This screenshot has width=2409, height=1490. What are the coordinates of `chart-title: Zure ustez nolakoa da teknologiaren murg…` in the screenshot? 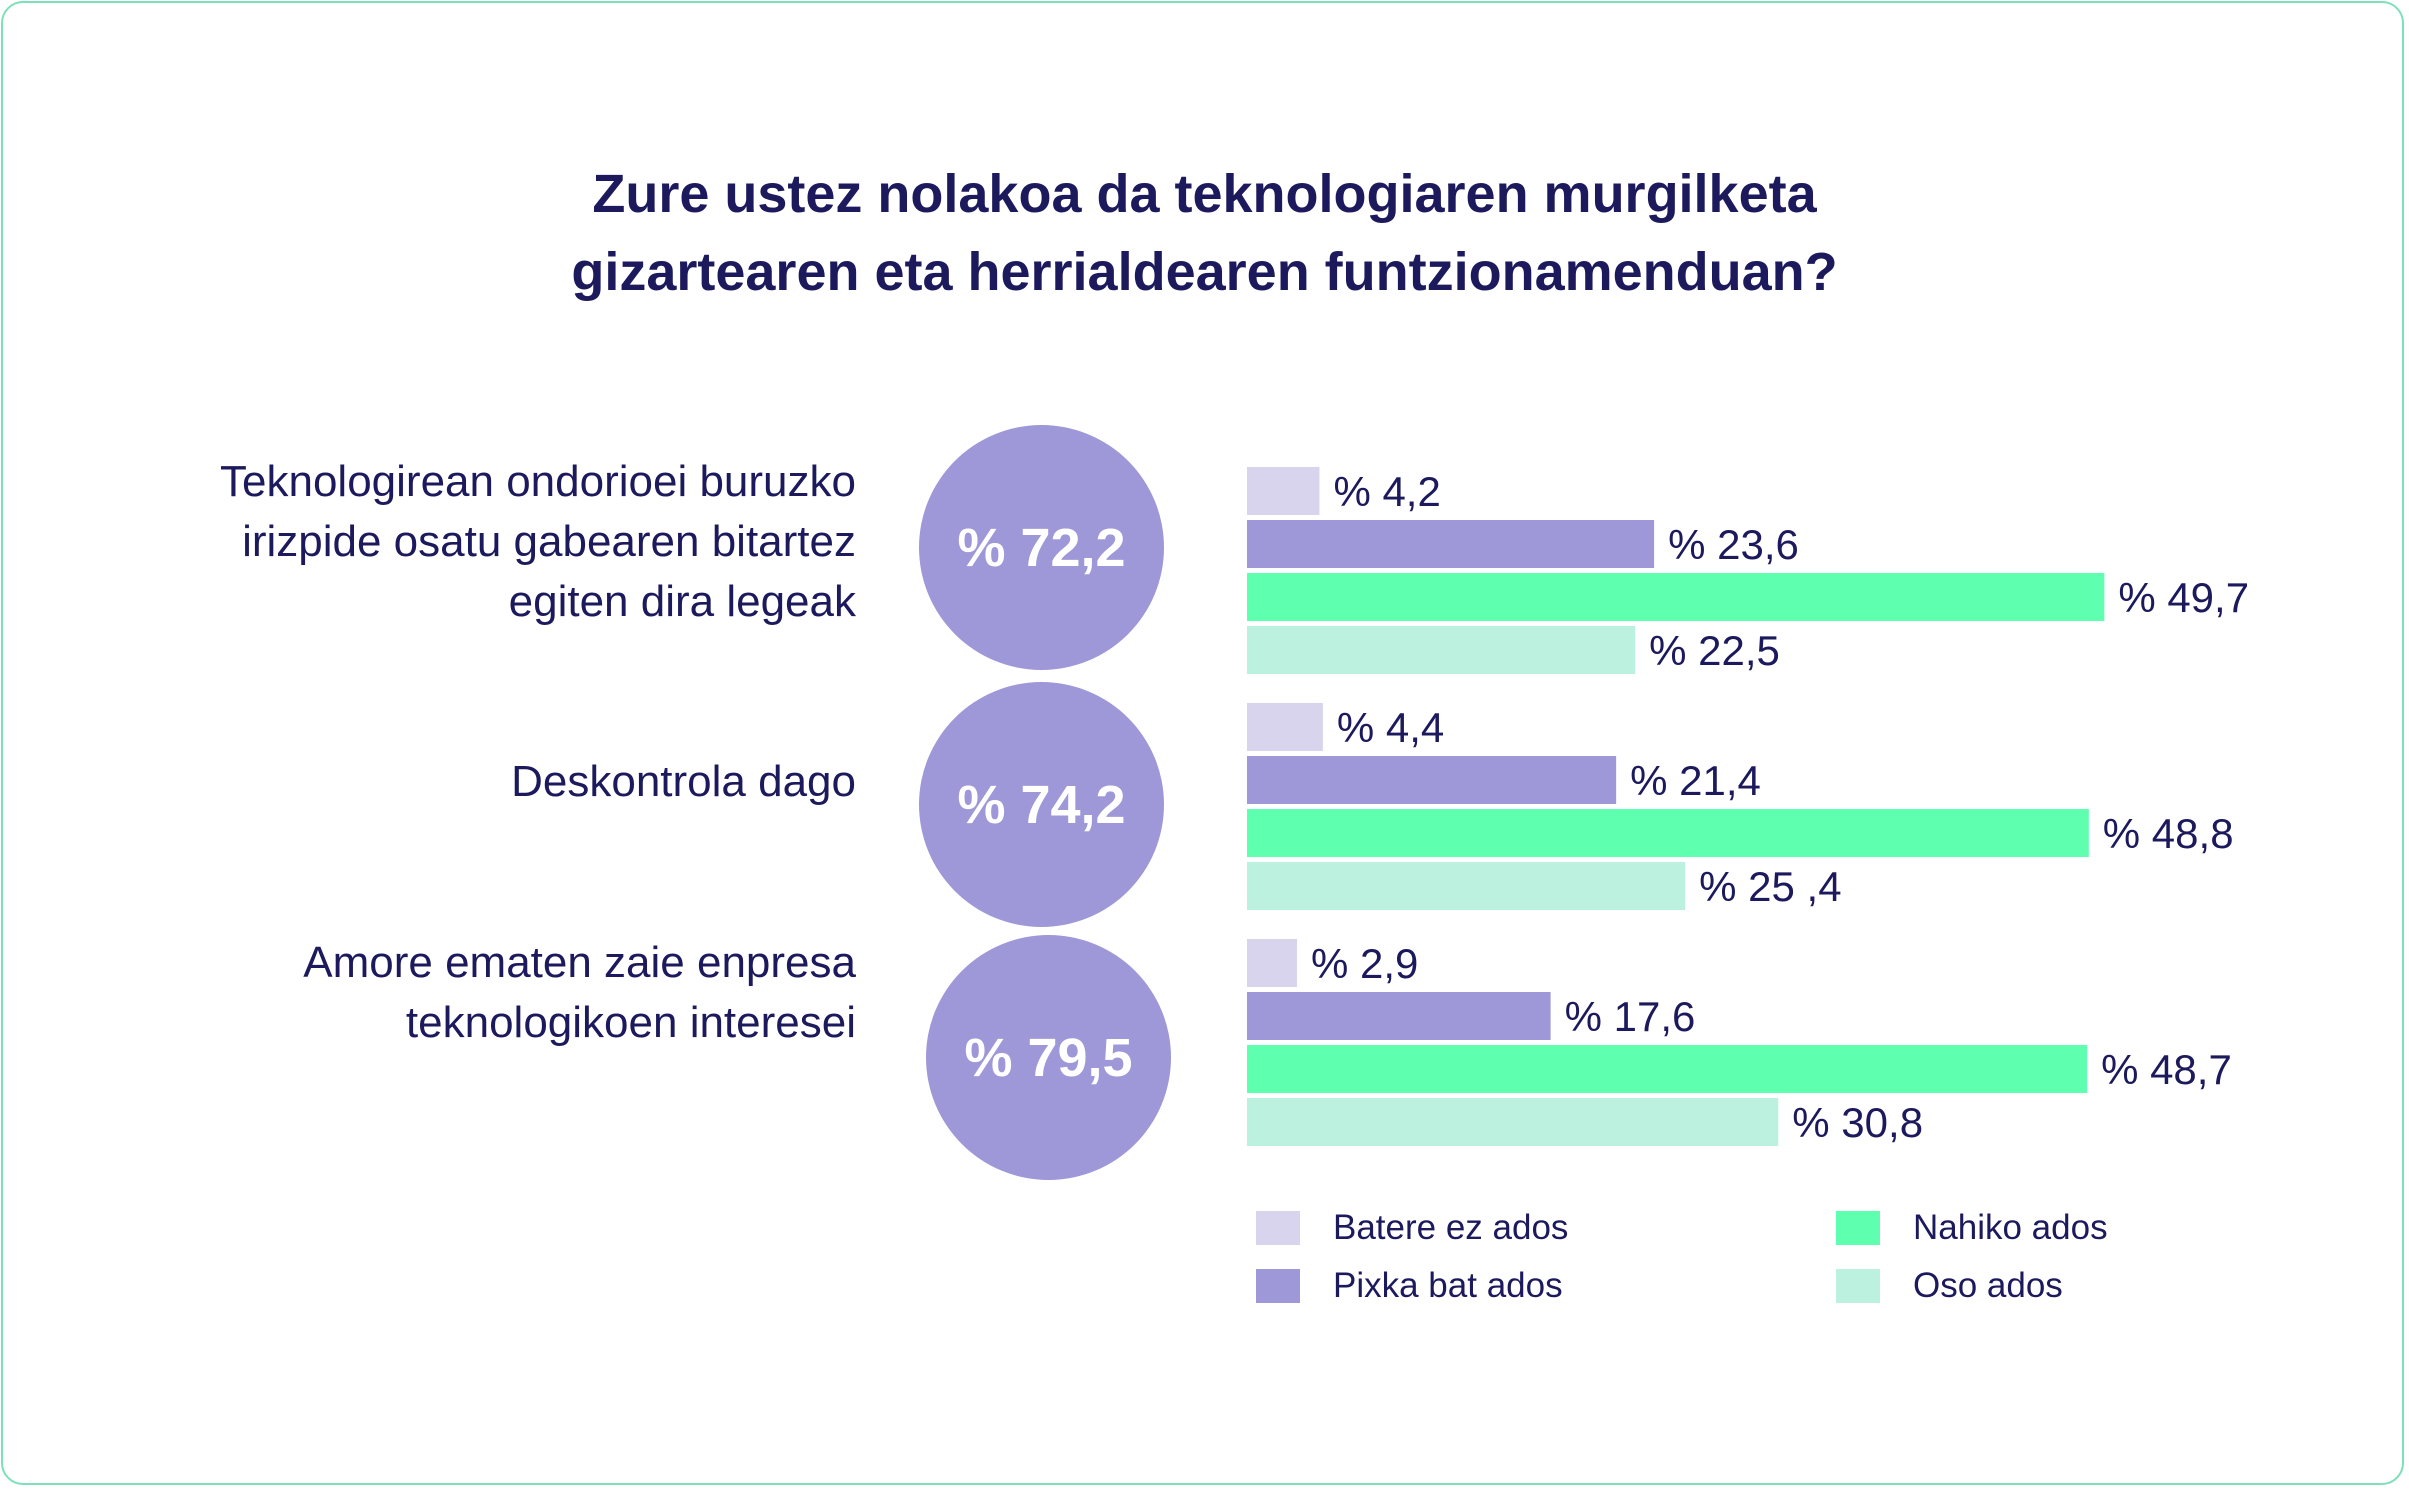 It's located at (1204, 233).